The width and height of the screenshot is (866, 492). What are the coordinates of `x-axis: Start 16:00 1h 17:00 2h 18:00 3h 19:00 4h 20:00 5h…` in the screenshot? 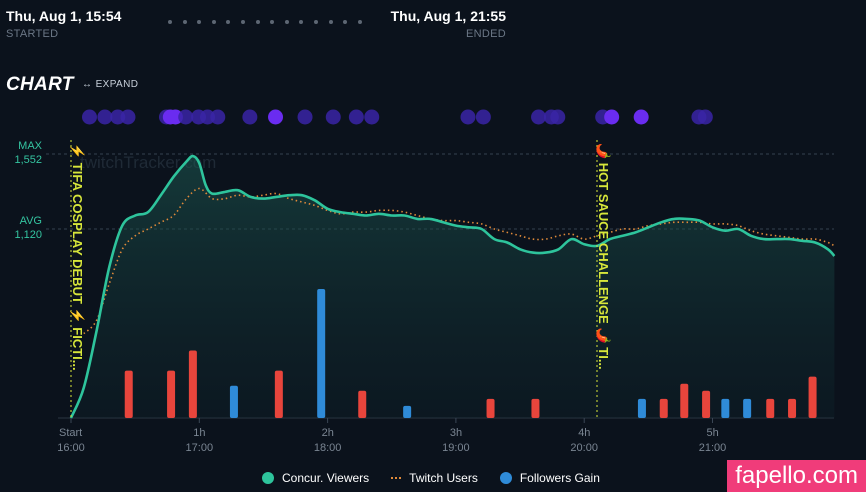 It's located at (391, 436).